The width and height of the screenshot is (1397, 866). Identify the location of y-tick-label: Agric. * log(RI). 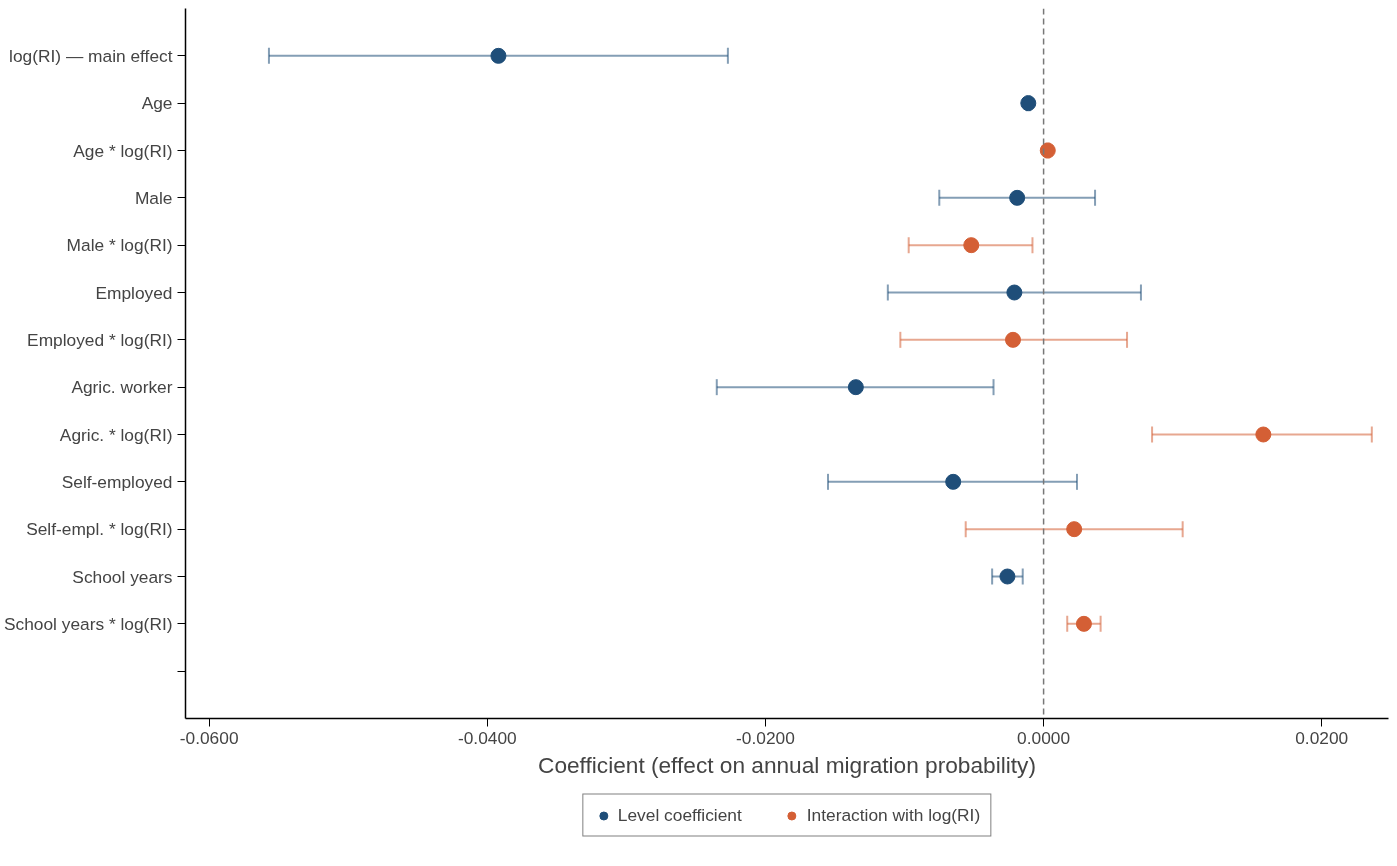
(116, 434).